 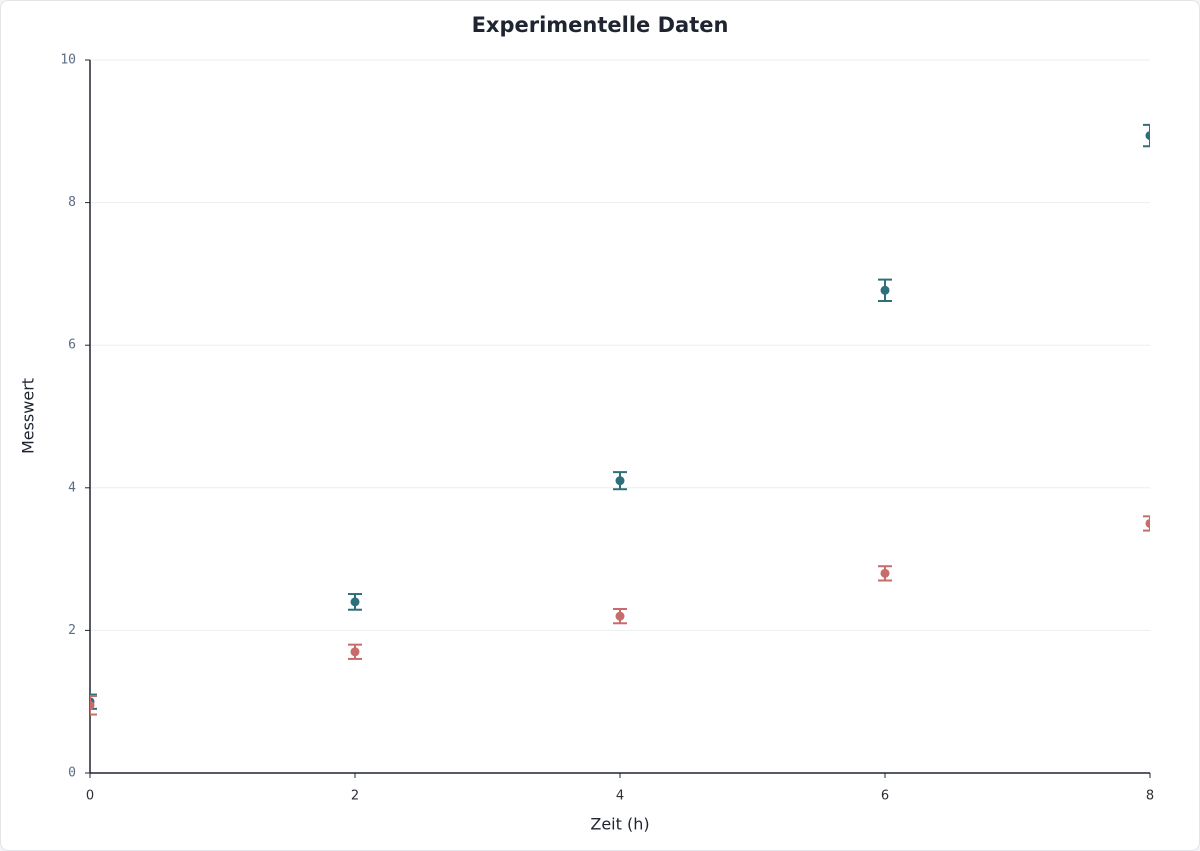 I want to click on y-tick-label: 2, so click(x=72, y=630).